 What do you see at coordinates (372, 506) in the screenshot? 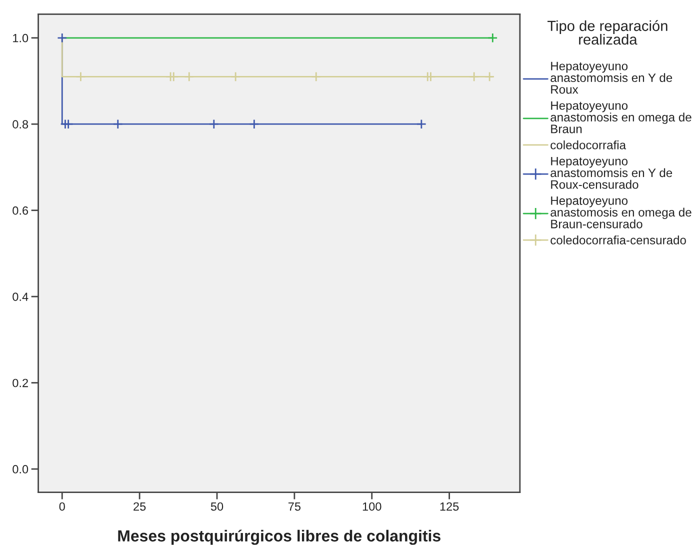
I see `x-tick-label: 100` at bounding box center [372, 506].